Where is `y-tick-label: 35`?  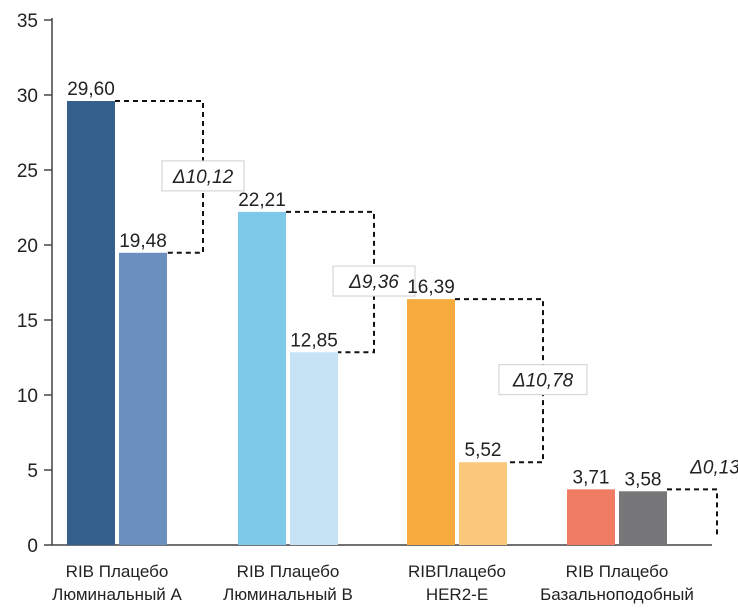 y-tick-label: 35 is located at coordinates (27, 21).